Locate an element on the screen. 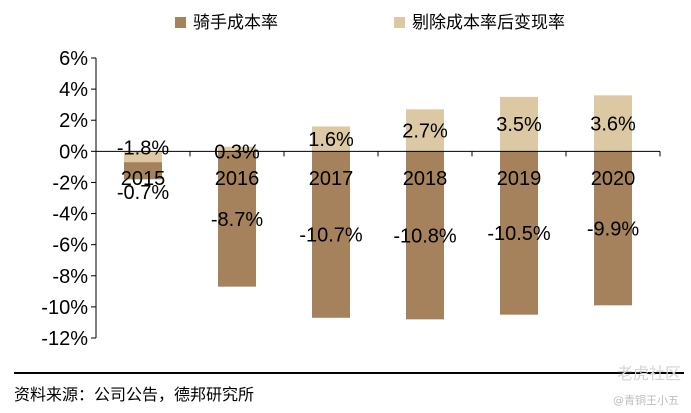 The width and height of the screenshot is (691, 413). watermark-handle: @青铜王小五 is located at coordinates (646, 400).